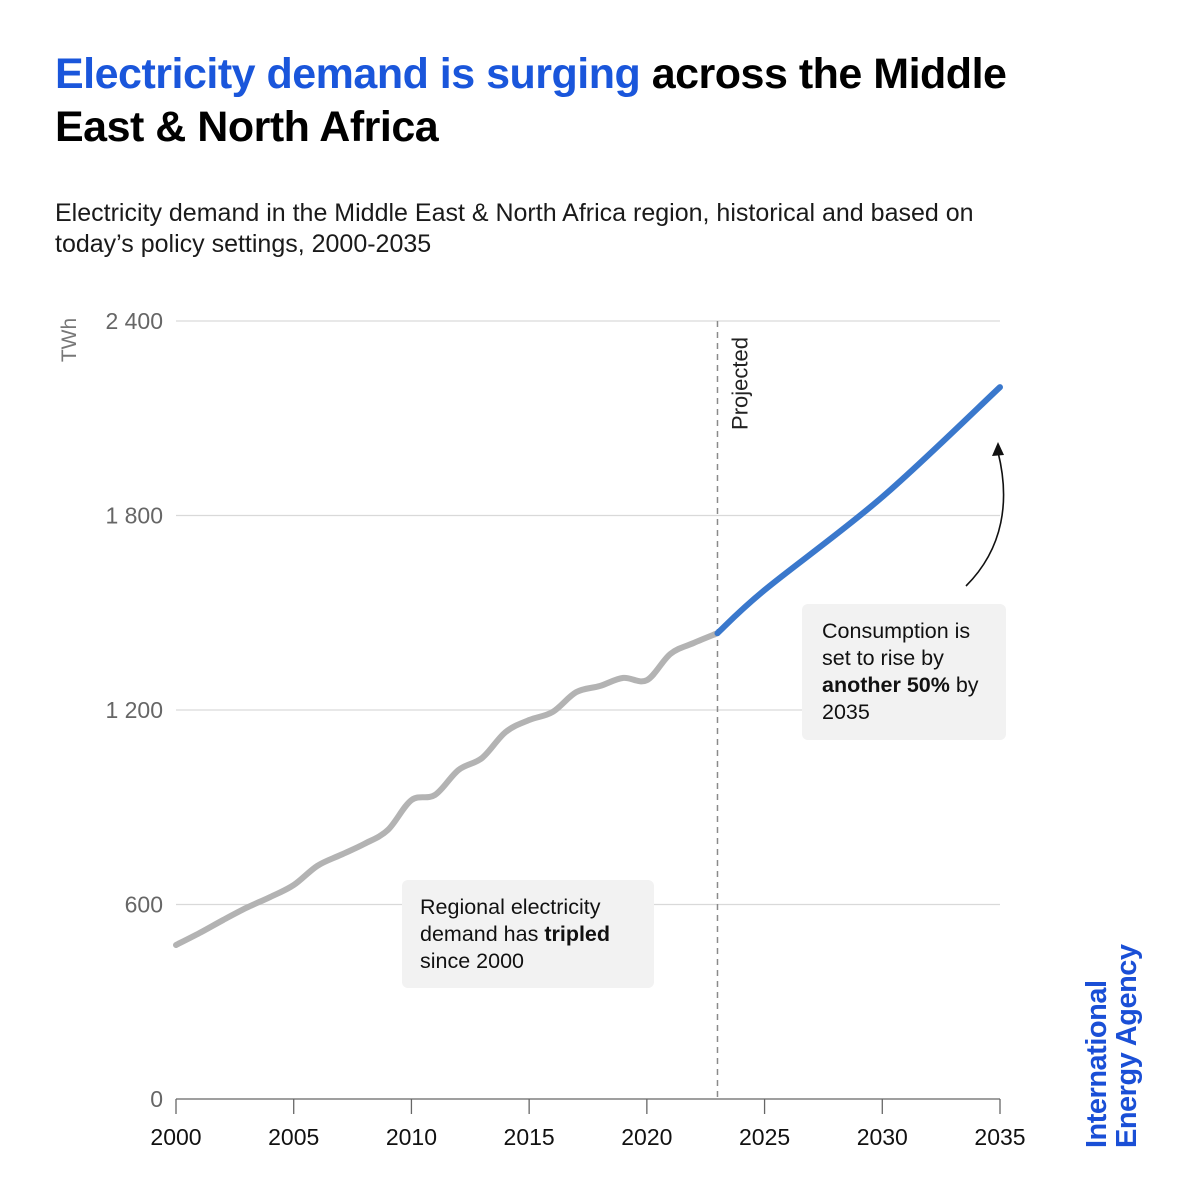  What do you see at coordinates (764, 1137) in the screenshot?
I see `x-tick-label: 2025` at bounding box center [764, 1137].